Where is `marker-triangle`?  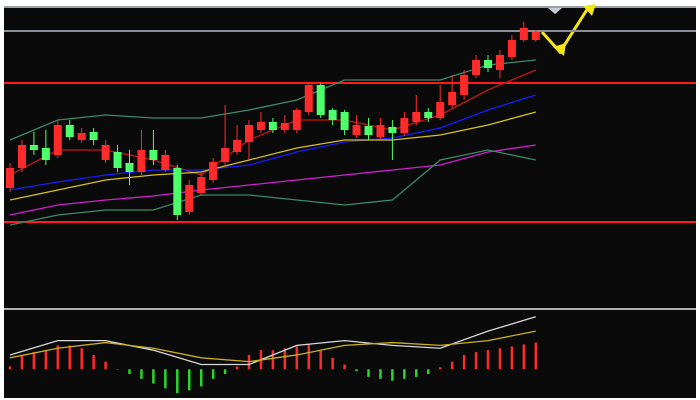 marker-triangle is located at coordinates (555, 11).